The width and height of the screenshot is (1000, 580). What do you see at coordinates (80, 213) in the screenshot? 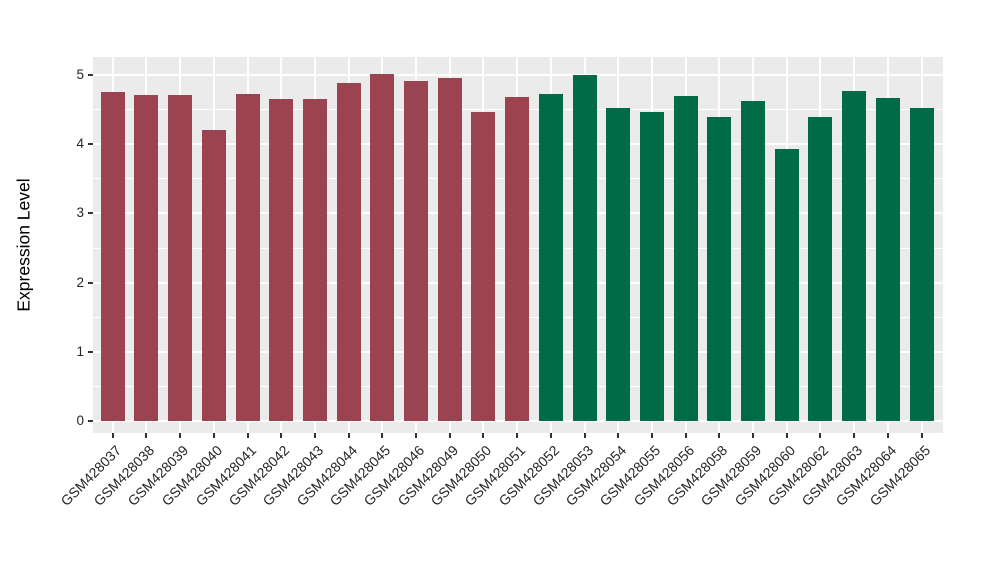
I see `y-tick-label: 3` at bounding box center [80, 213].